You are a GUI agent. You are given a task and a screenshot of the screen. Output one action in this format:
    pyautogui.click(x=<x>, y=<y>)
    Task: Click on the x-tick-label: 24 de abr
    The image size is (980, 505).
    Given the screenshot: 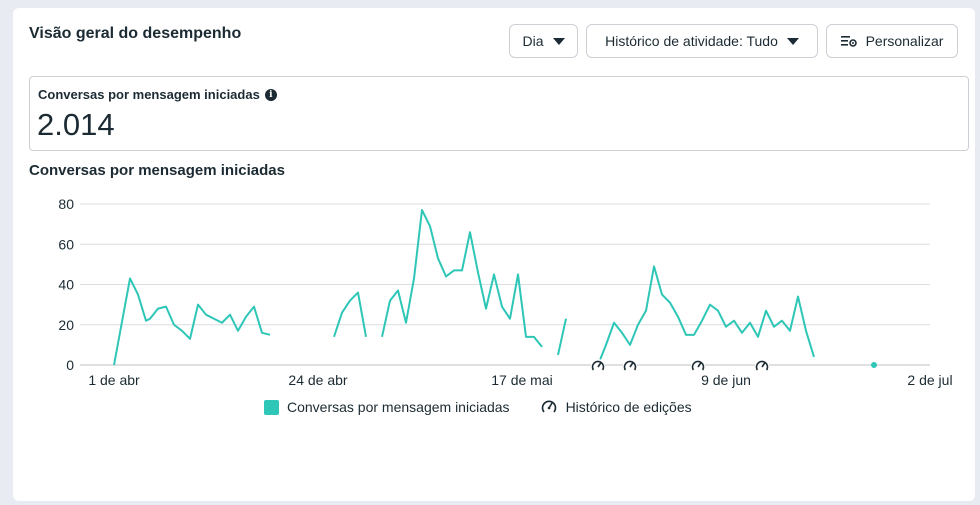 What is the action you would take?
    pyautogui.click(x=317, y=380)
    